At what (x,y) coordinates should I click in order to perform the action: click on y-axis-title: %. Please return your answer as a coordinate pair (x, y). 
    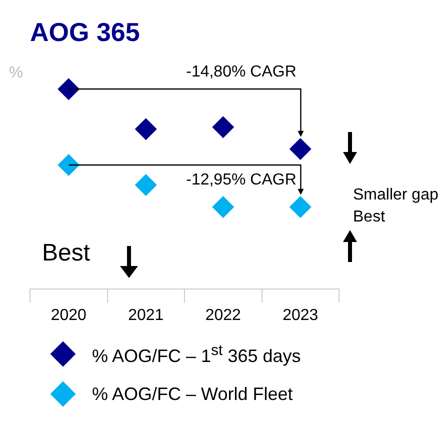
    Looking at the image, I should click on (16, 73).